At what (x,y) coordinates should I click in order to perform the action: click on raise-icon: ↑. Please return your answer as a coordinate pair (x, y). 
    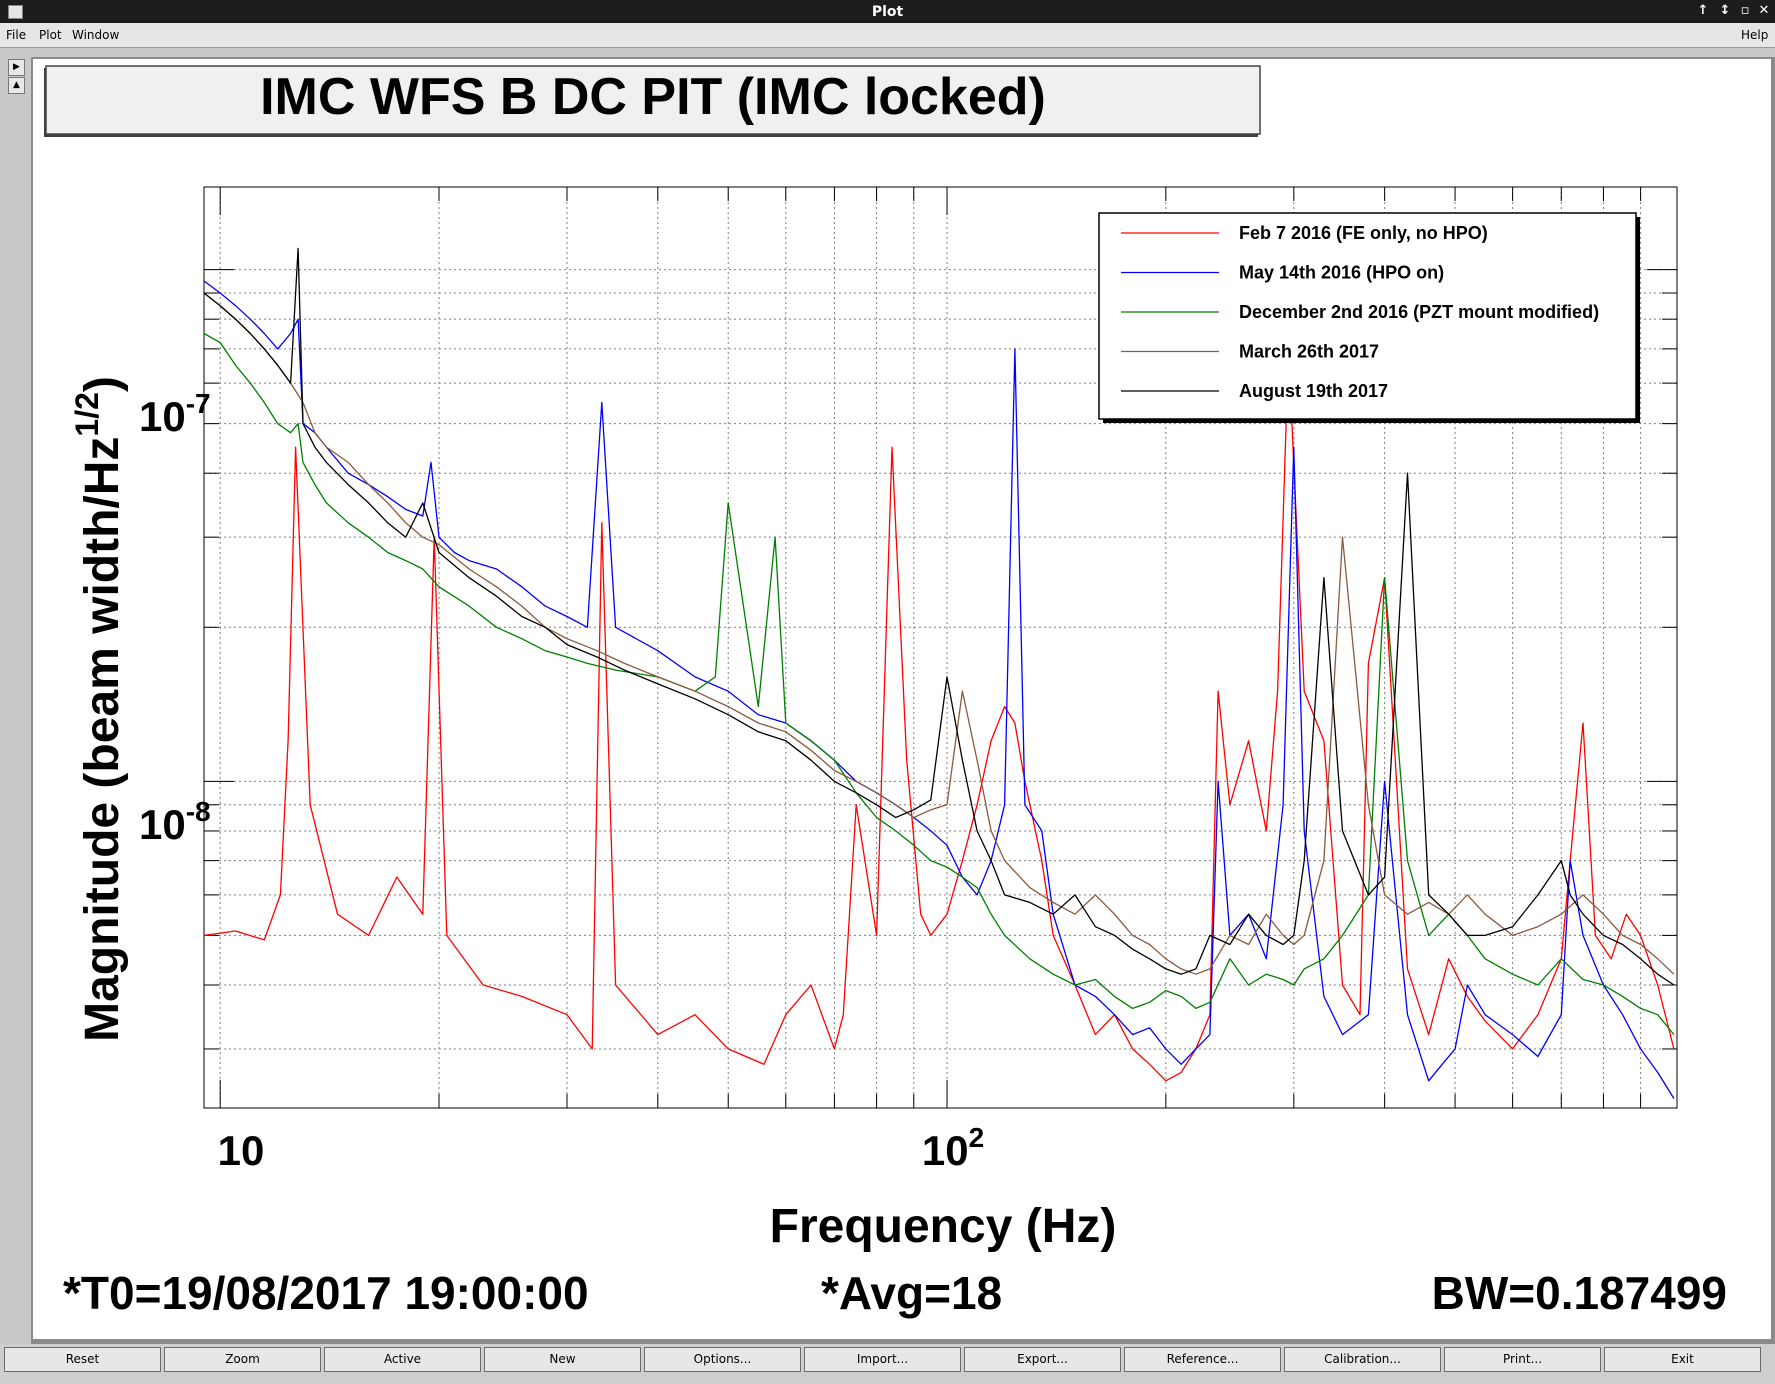
    Looking at the image, I should click on (1703, 10).